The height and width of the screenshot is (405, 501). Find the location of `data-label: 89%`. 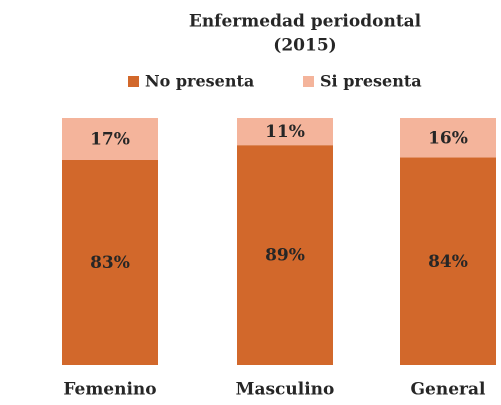

data-label: 89% is located at coordinates (285, 256).